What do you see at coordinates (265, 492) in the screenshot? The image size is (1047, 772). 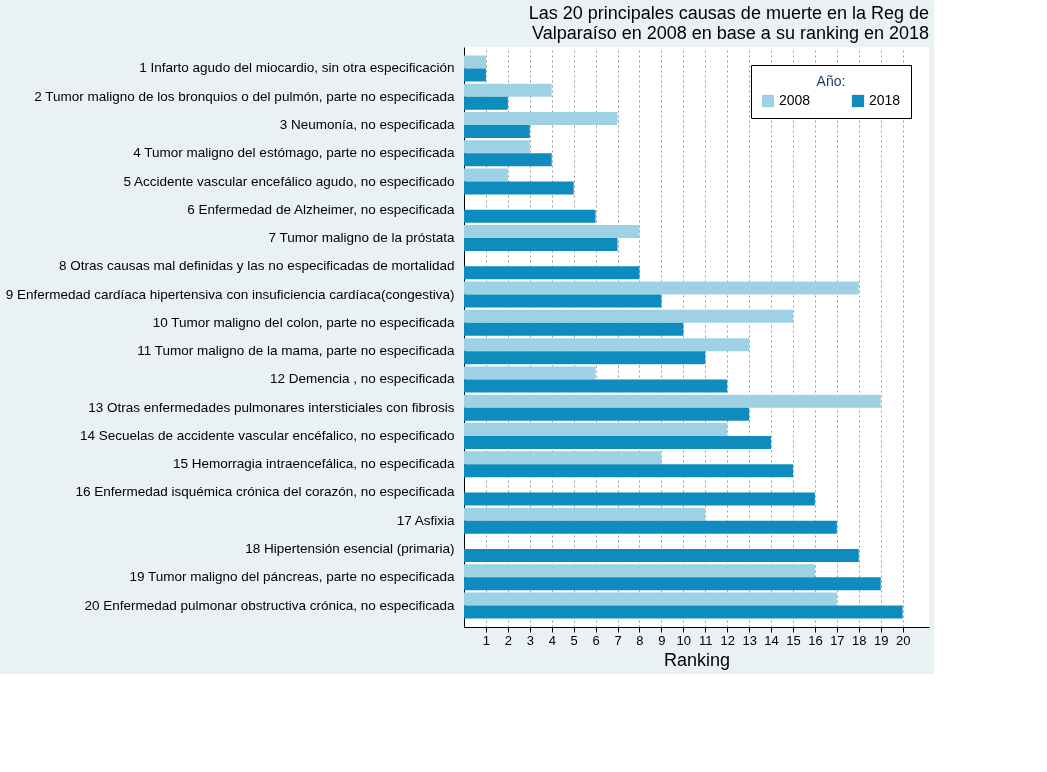 I see `y-tick-label: 16 Enfermedad isquémica crónica del corazón, no especificada` at bounding box center [265, 492].